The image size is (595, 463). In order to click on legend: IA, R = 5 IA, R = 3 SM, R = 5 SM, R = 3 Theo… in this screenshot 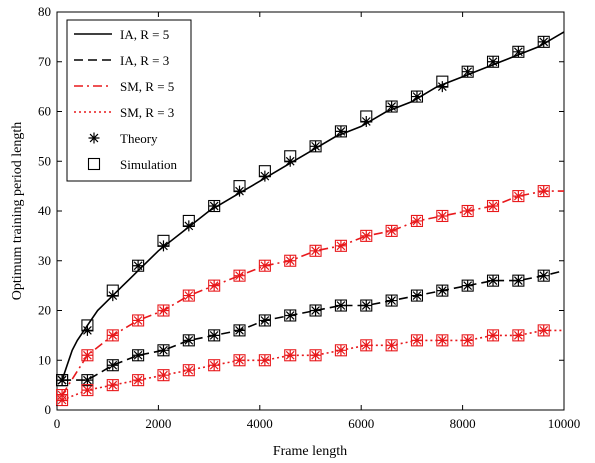, I will do `click(129, 100)`.